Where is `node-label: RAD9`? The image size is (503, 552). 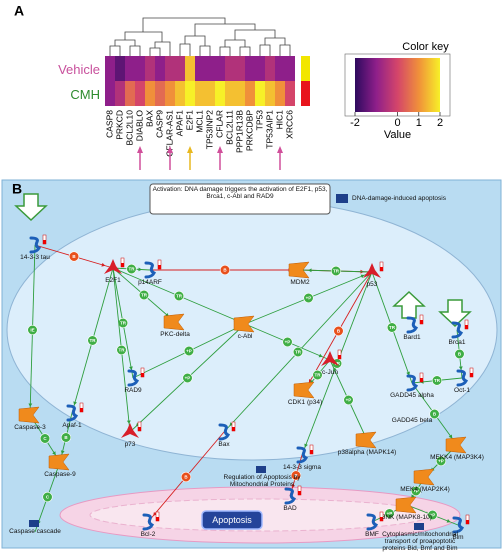
node-label: RAD9 is located at coordinates (133, 390).